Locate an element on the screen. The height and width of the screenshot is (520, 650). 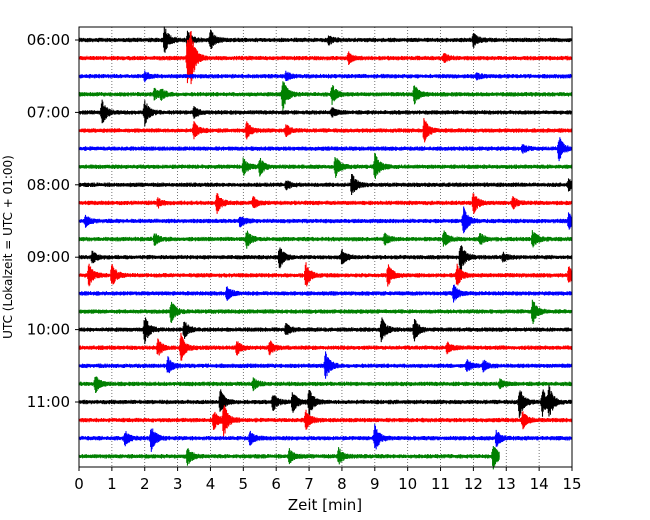
y-tick-label: 06:00 is located at coordinates (48, 40).